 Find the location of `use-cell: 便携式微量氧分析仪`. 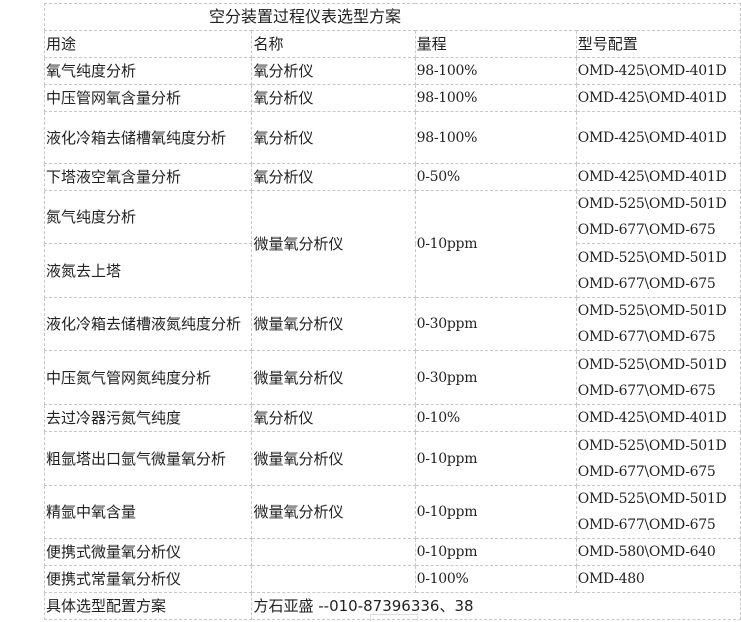

use-cell: 便携式微量氧分析仪 is located at coordinates (148, 552).